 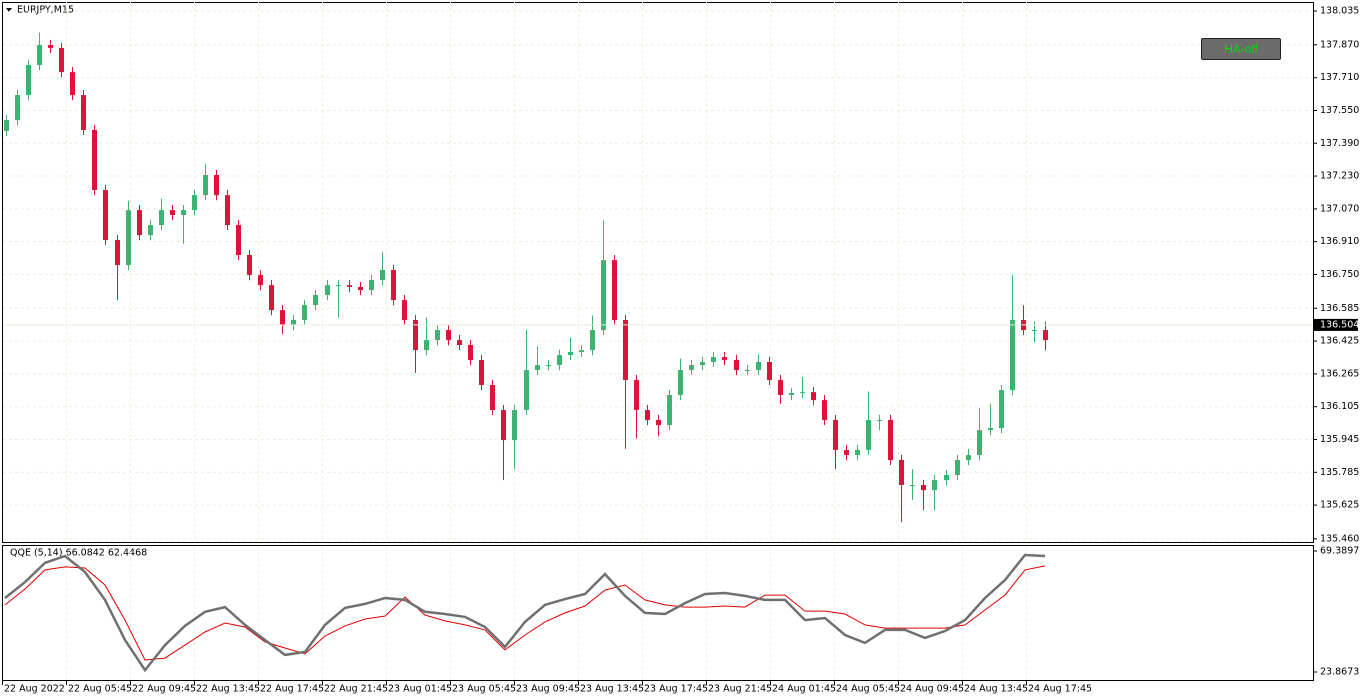 What do you see at coordinates (356, 689) in the screenshot?
I see `x-tick-label: 22 Aug 21:45` at bounding box center [356, 689].